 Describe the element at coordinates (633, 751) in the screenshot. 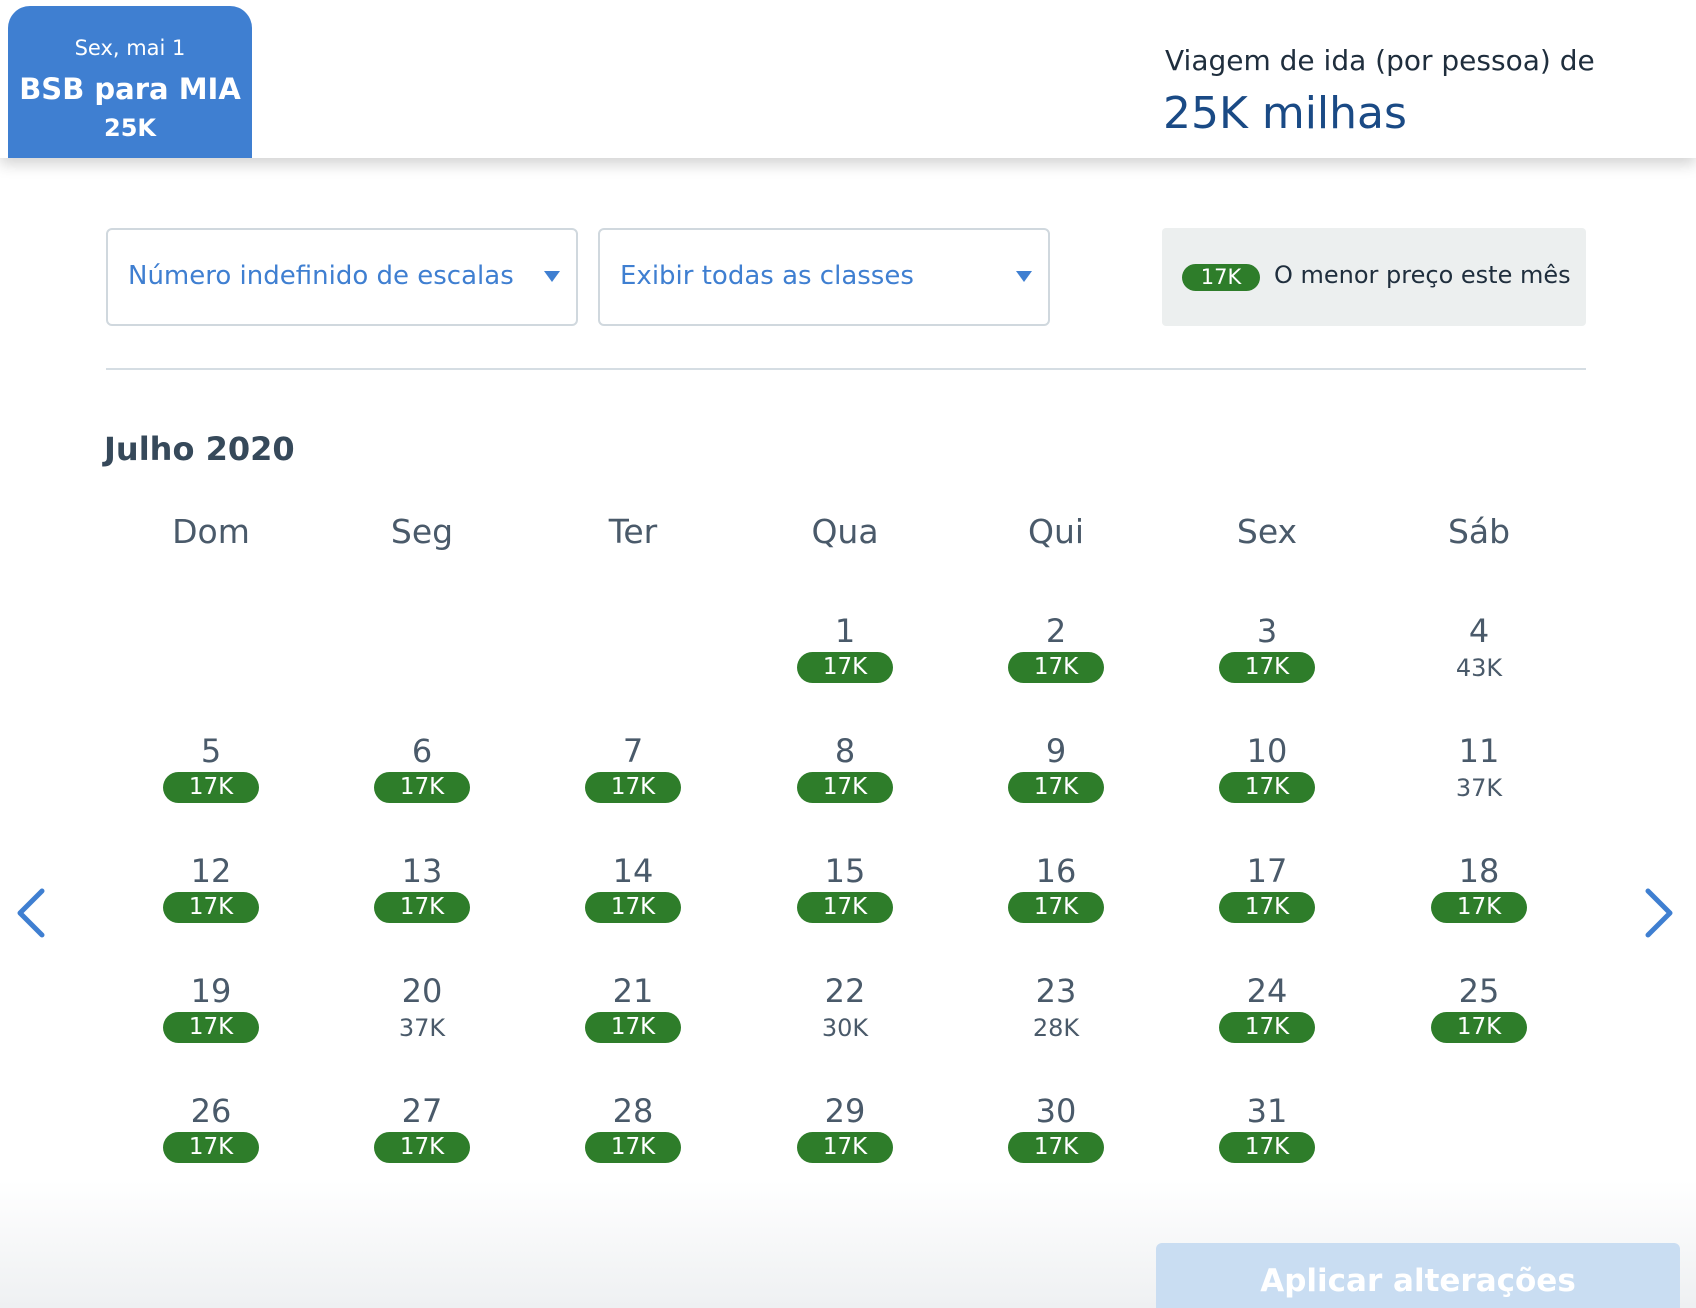

I see `day-number: 7` at that location.